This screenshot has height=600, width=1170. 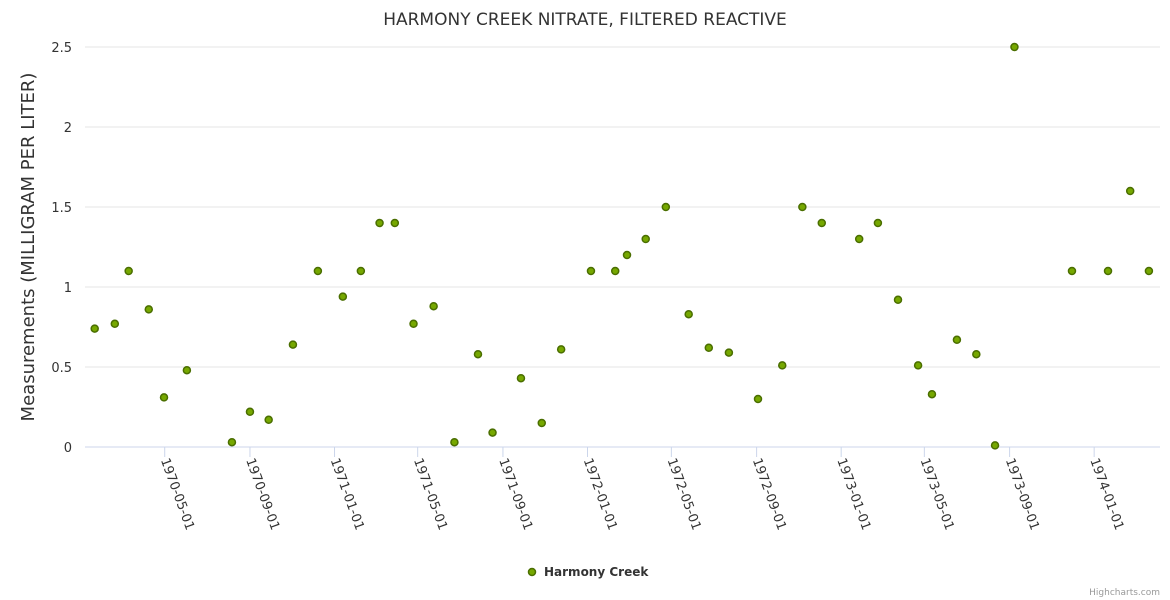 I want to click on x-tick-label: 1971-09-01, so click(x=515, y=494).